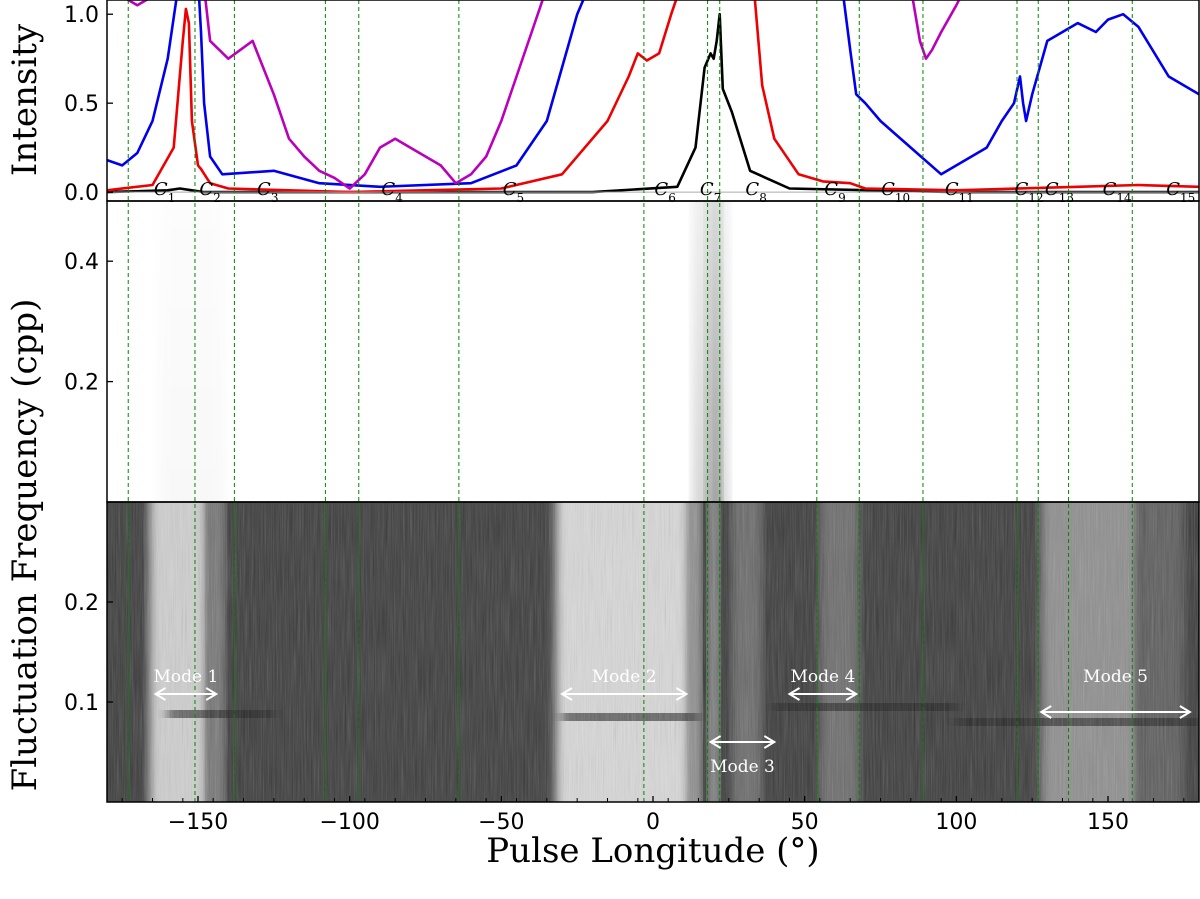 Image resolution: width=1200 pixels, height=899 pixels. Describe the element at coordinates (652, 851) in the screenshot. I see `x-axis-title: Pulse Longitude (°)` at that location.